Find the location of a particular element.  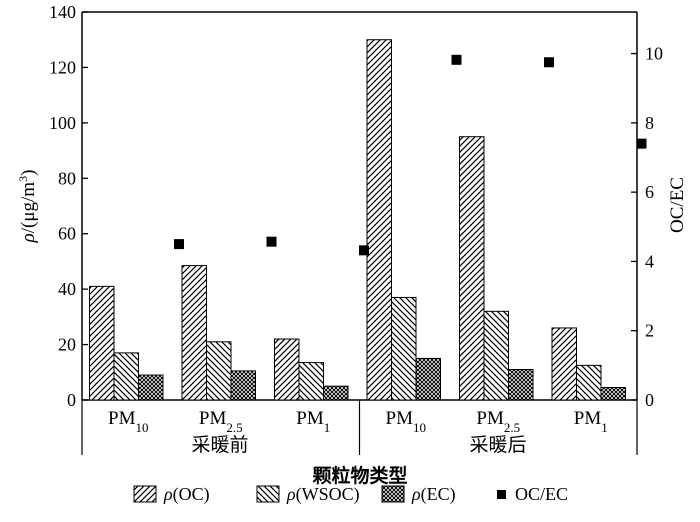

legend-swatch-wsoc is located at coordinates (268, 494).